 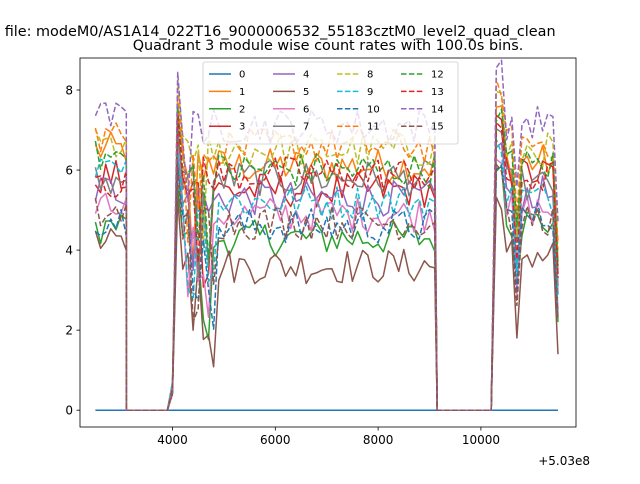 I want to click on legend-label-8: 8, so click(x=370, y=75).